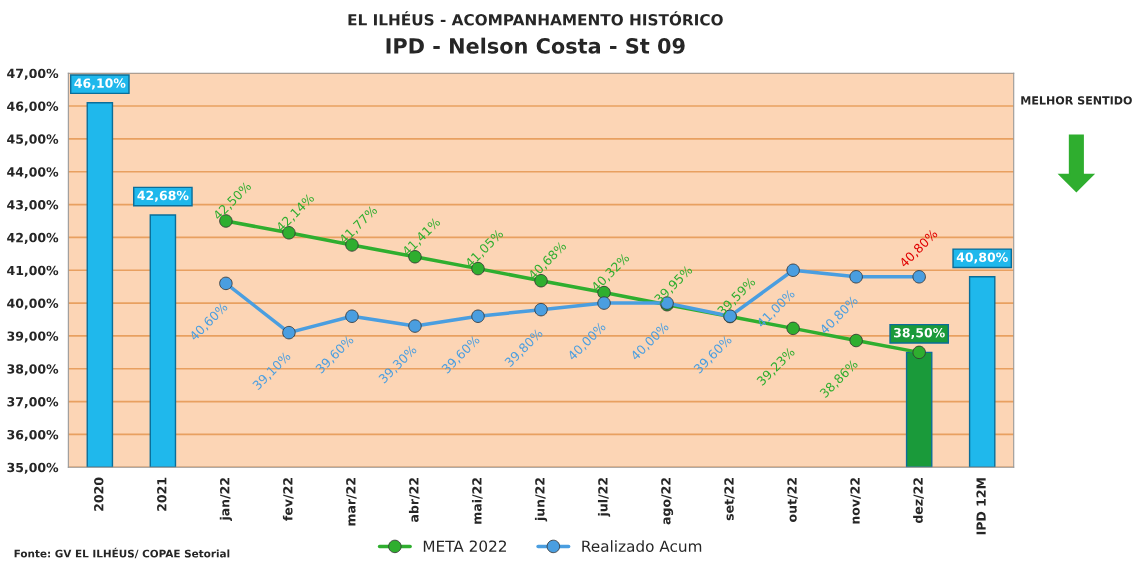  I want to click on data-label: 40,80%, so click(982, 258).